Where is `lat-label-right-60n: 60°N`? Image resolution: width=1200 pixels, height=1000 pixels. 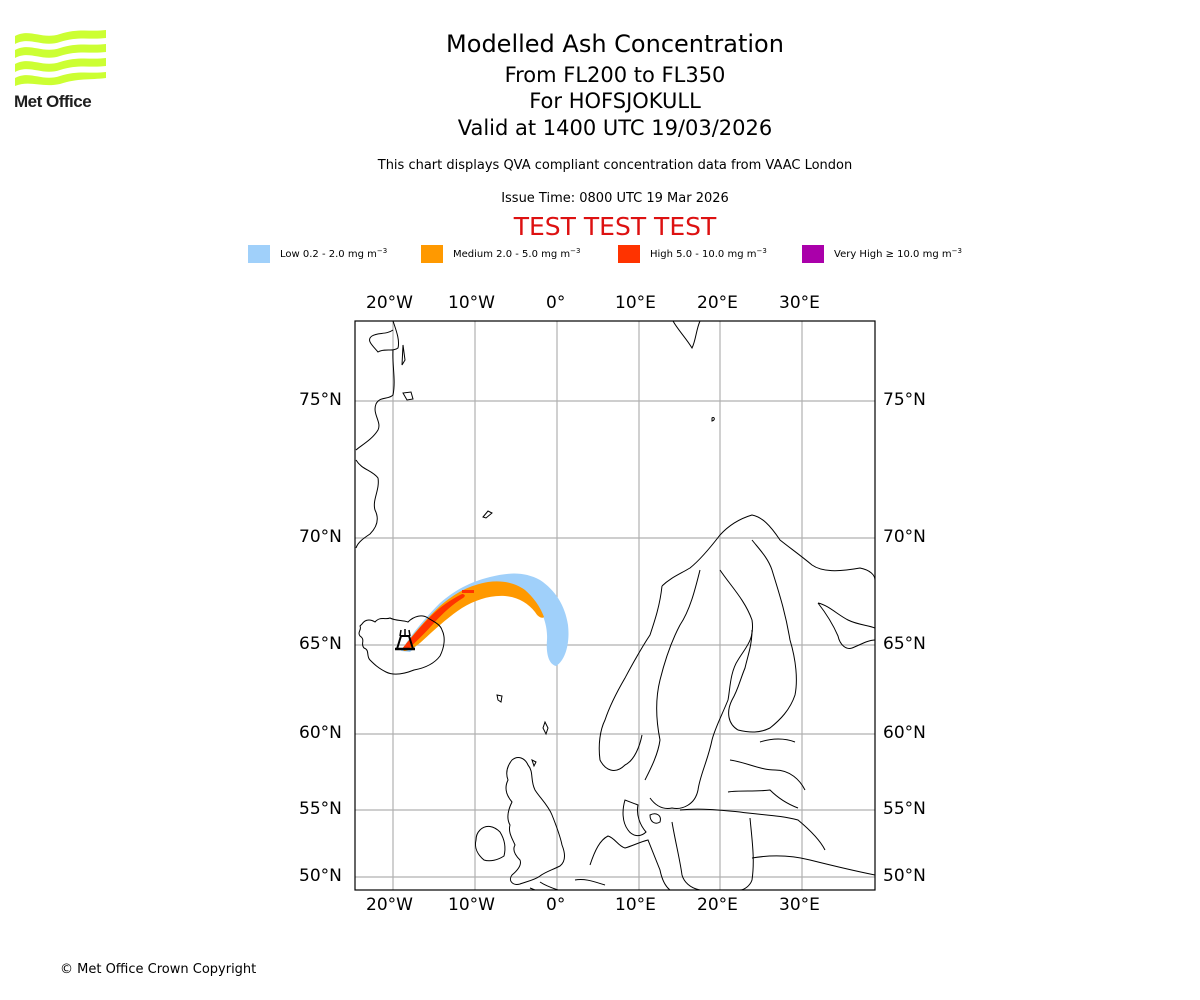 lat-label-right-60n: 60°N is located at coordinates (904, 733).